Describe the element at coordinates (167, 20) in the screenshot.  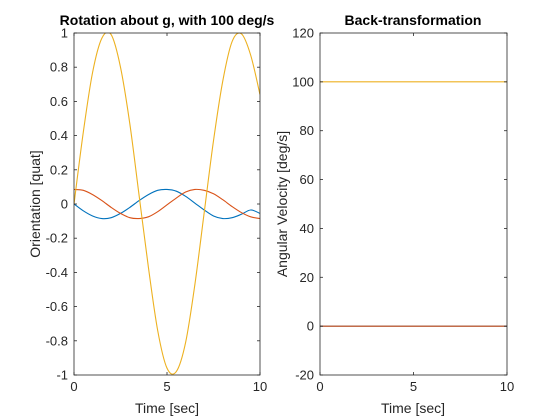
I see `orientation-chart-title: Rotation about g, with 100 deg/s` at that location.